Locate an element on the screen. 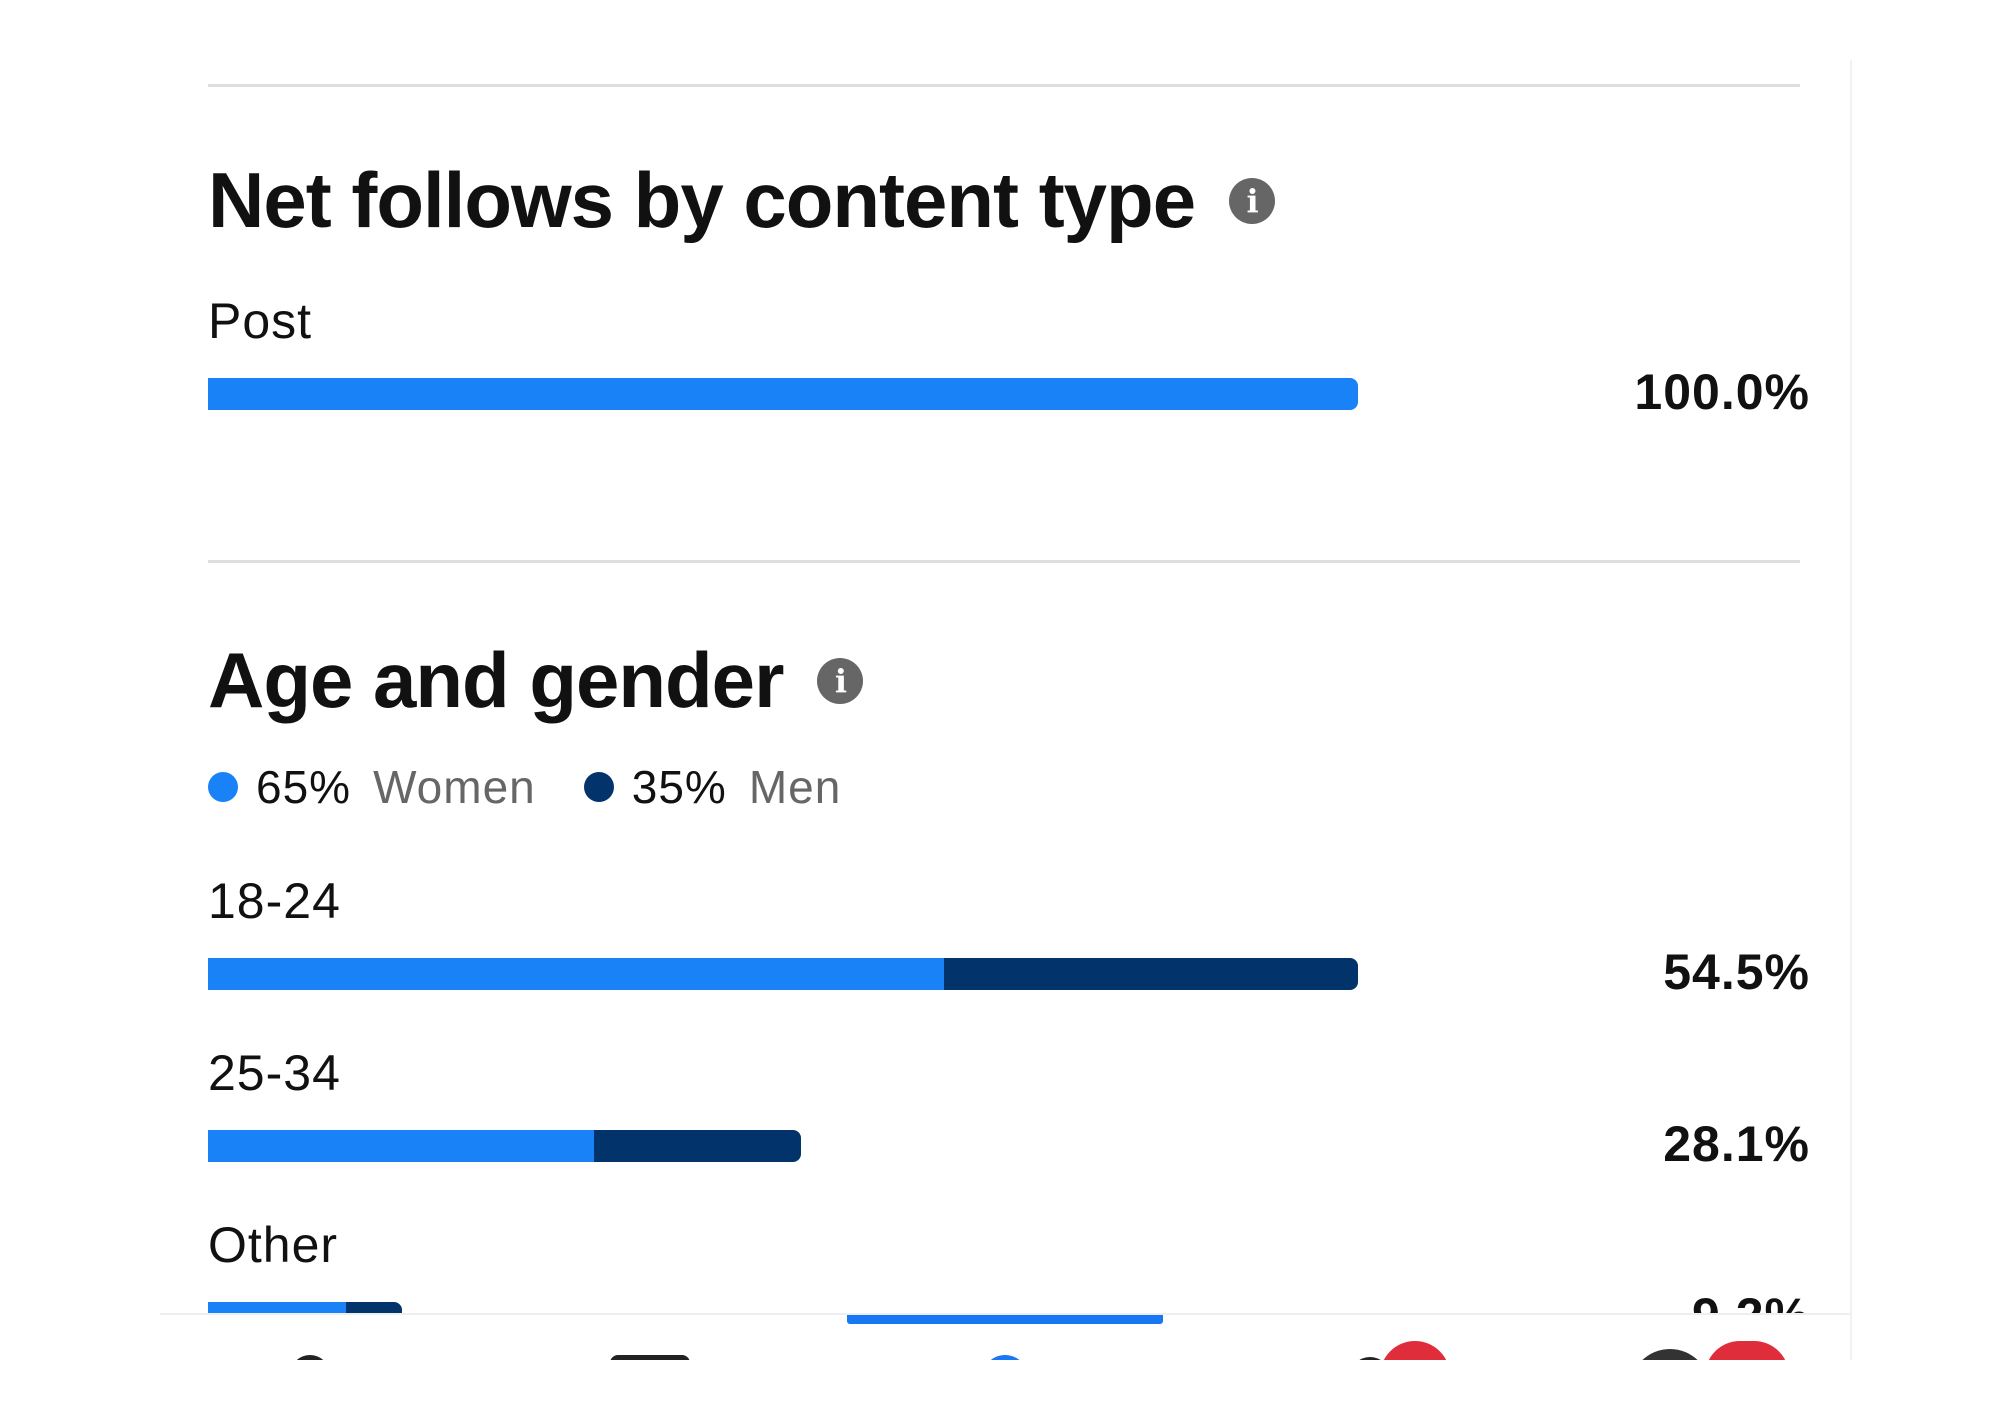 Image resolution: width=2000 pixels, height=1414 pixels. men-percent: 35% is located at coordinates (679, 787).